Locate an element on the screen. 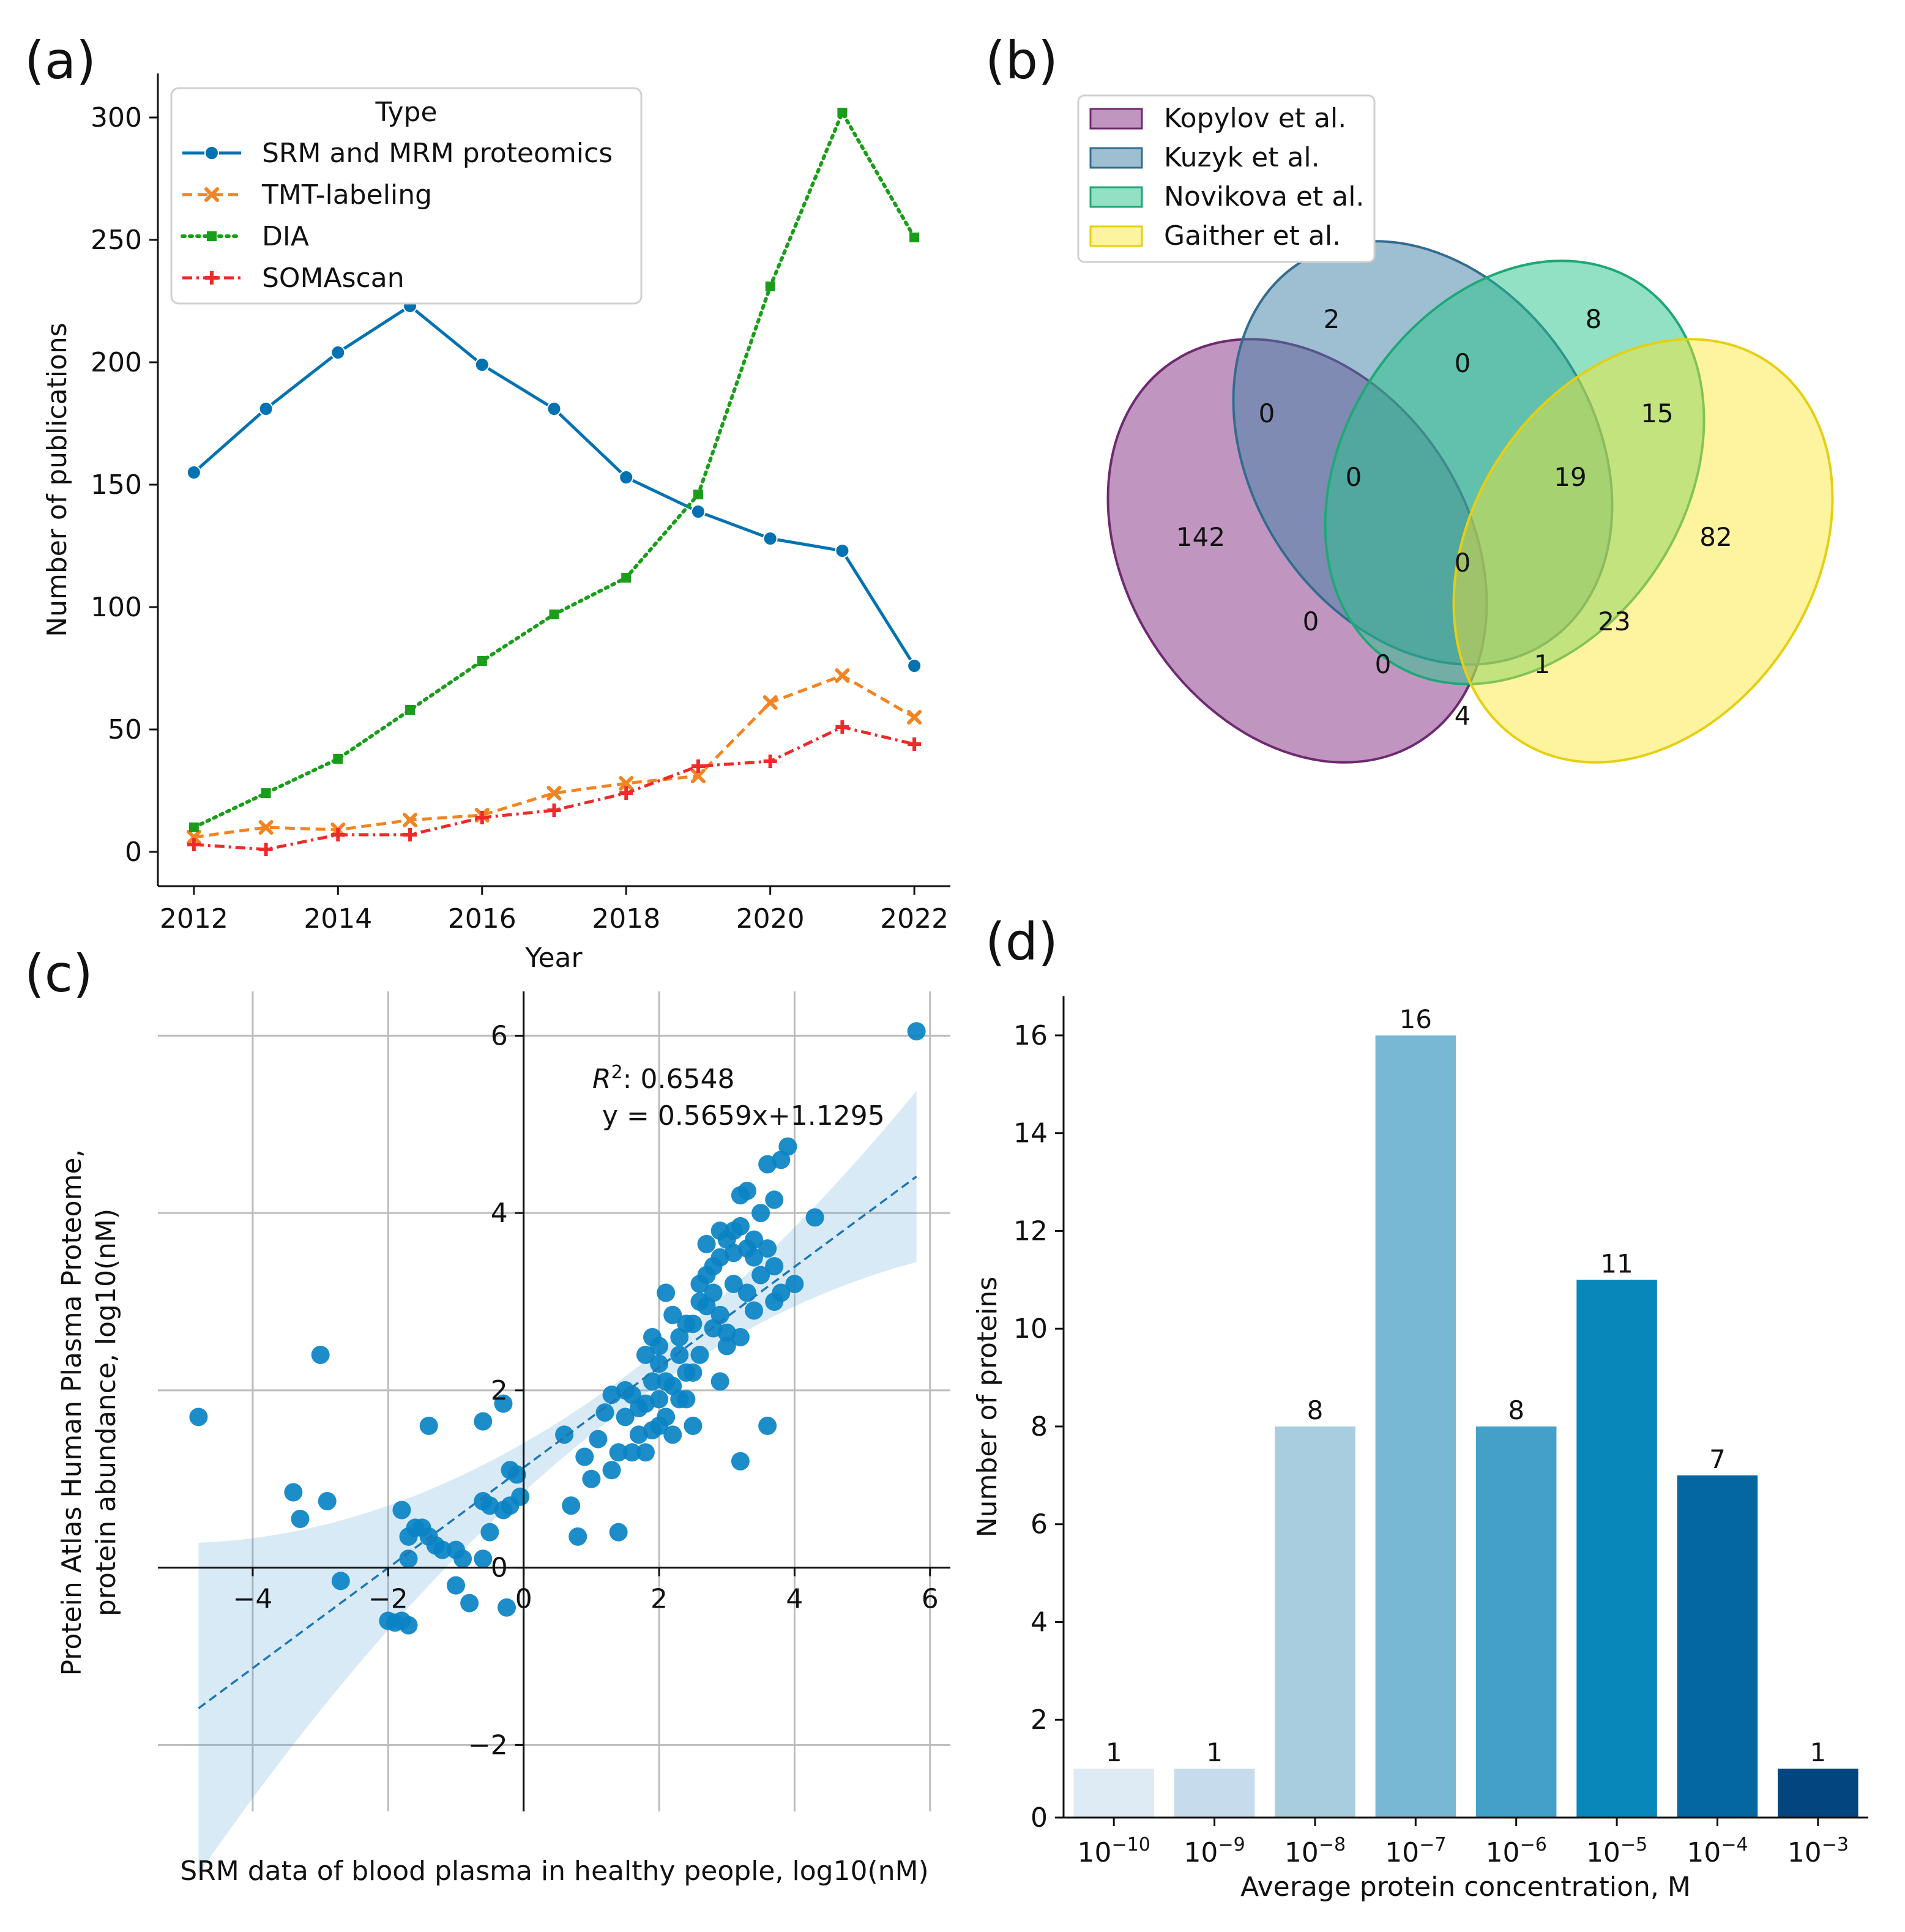 This screenshot has width=1905, height=1932. a-y-tick-label: 50 is located at coordinates (125, 729).